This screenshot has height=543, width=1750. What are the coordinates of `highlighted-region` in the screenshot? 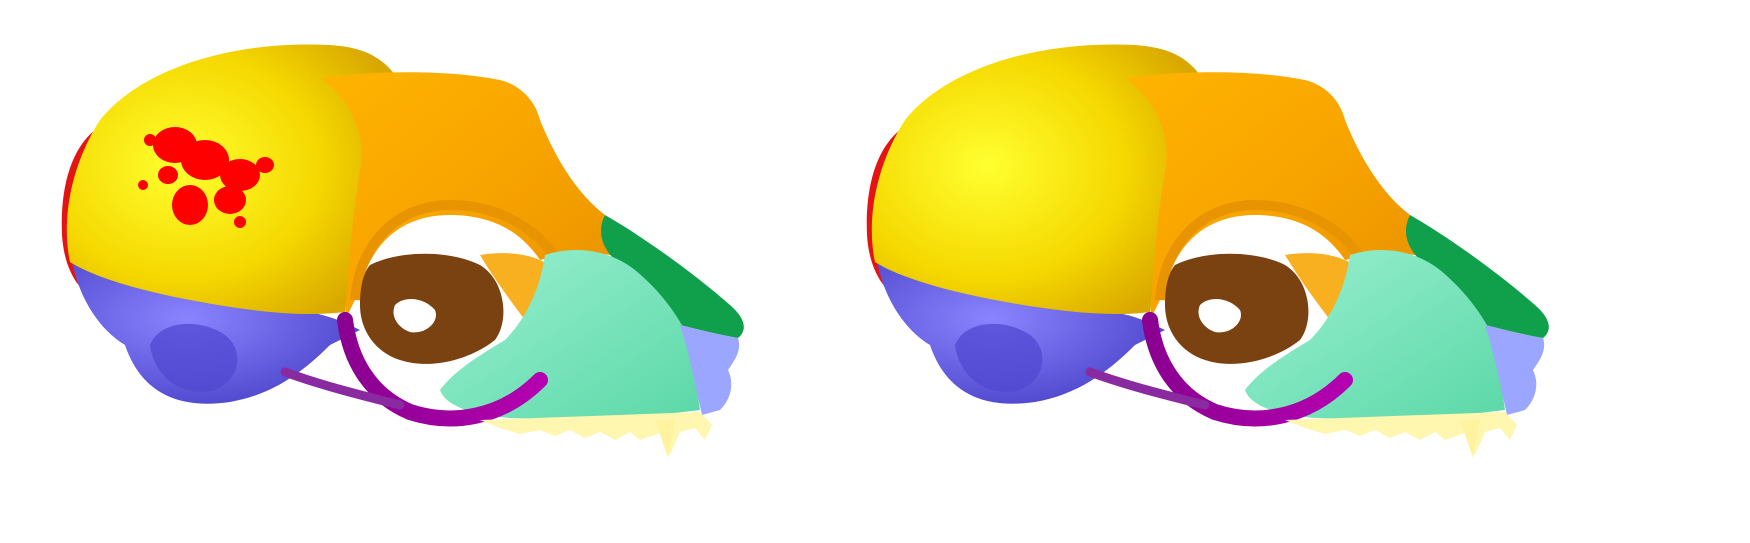 It's located at (206, 177).